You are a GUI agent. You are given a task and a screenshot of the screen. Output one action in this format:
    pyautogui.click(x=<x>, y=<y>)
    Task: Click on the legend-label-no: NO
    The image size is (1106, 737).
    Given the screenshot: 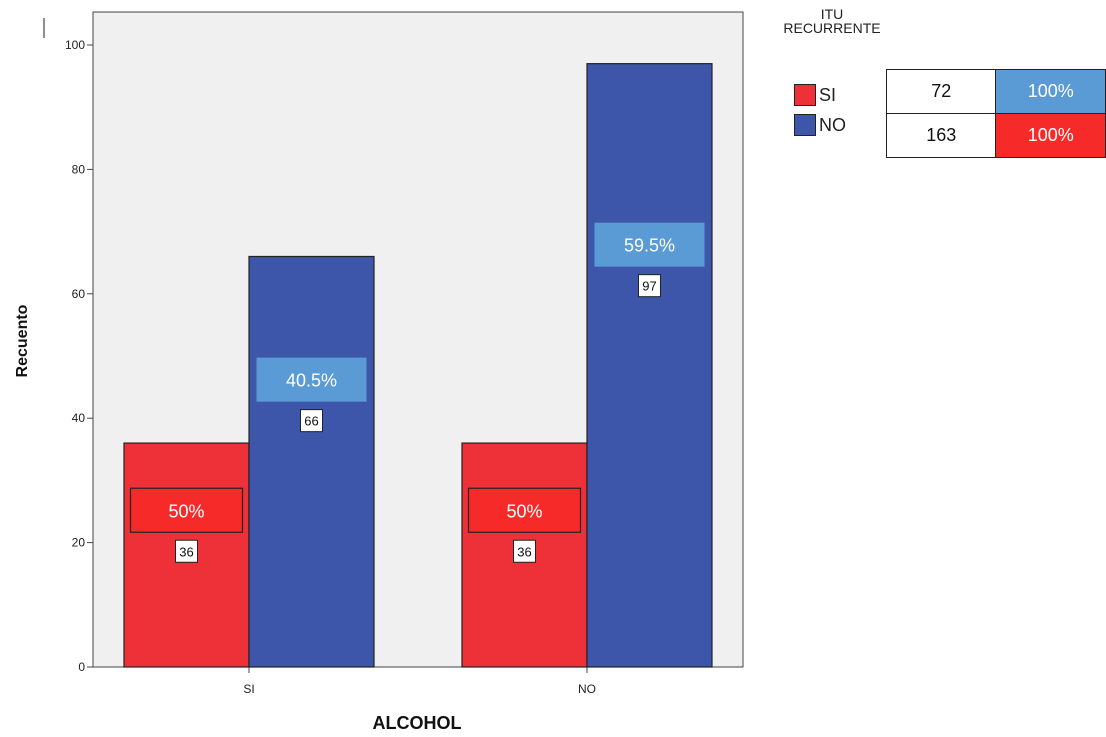 What is the action you would take?
    pyautogui.click(x=832, y=124)
    